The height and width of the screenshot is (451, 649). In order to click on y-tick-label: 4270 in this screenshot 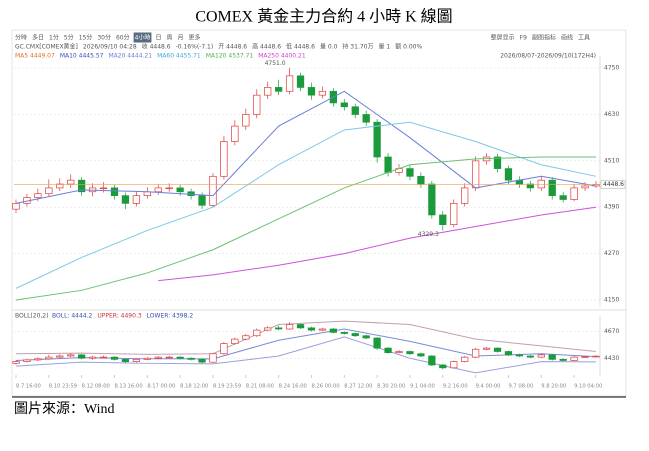, I will do `click(611, 253)`.